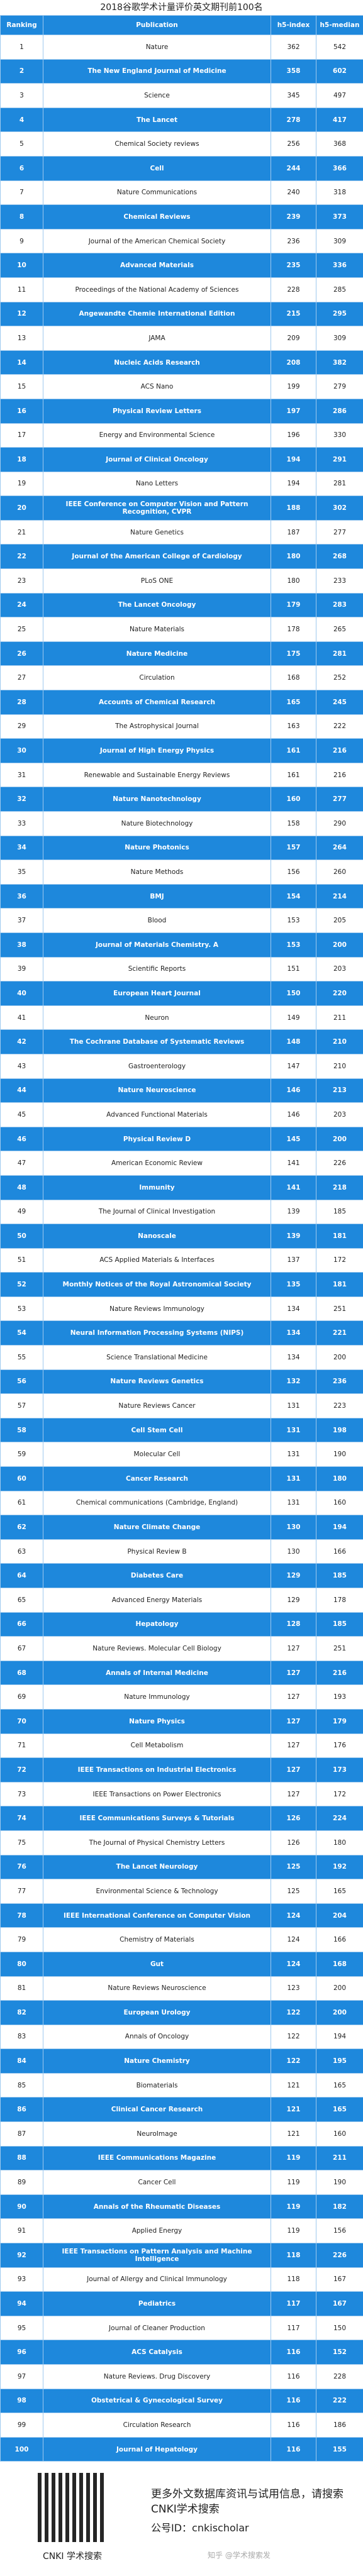  I want to click on h5-median: 252, so click(339, 678).